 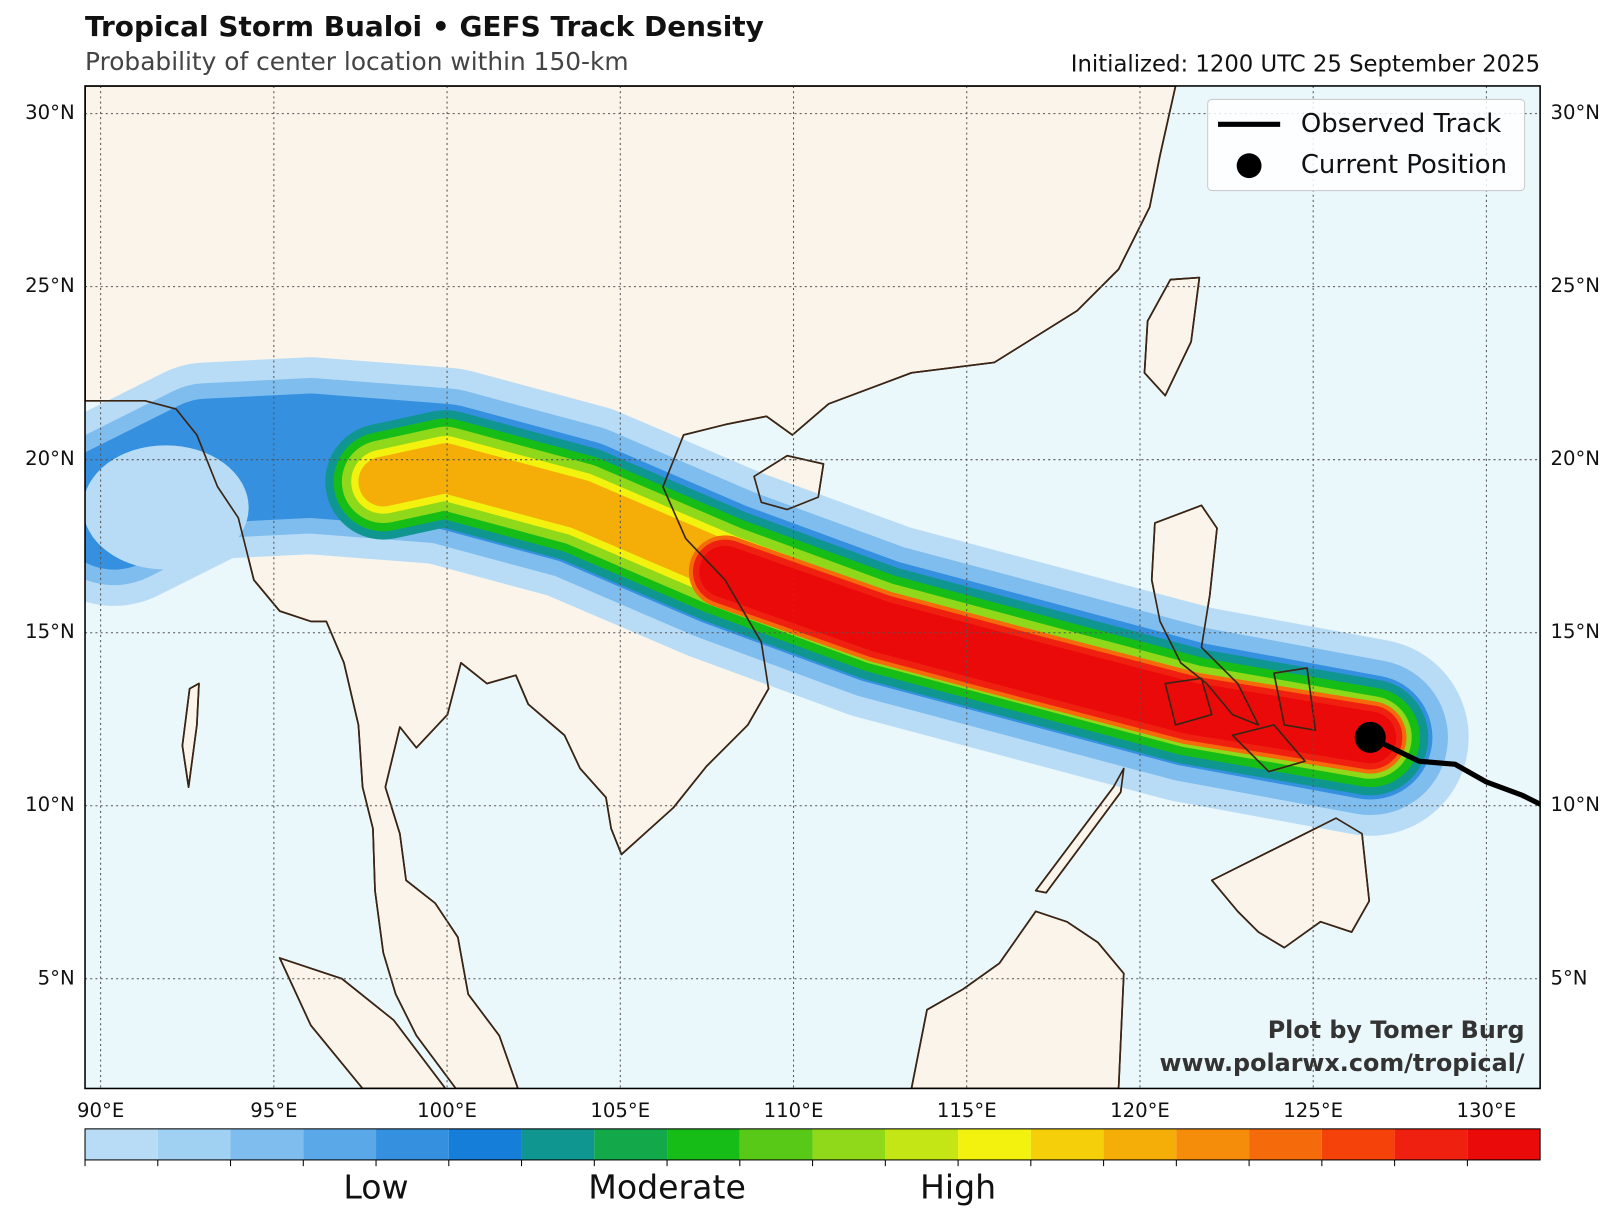 What do you see at coordinates (100, 1110) in the screenshot?
I see `lon-label: 90°E` at bounding box center [100, 1110].